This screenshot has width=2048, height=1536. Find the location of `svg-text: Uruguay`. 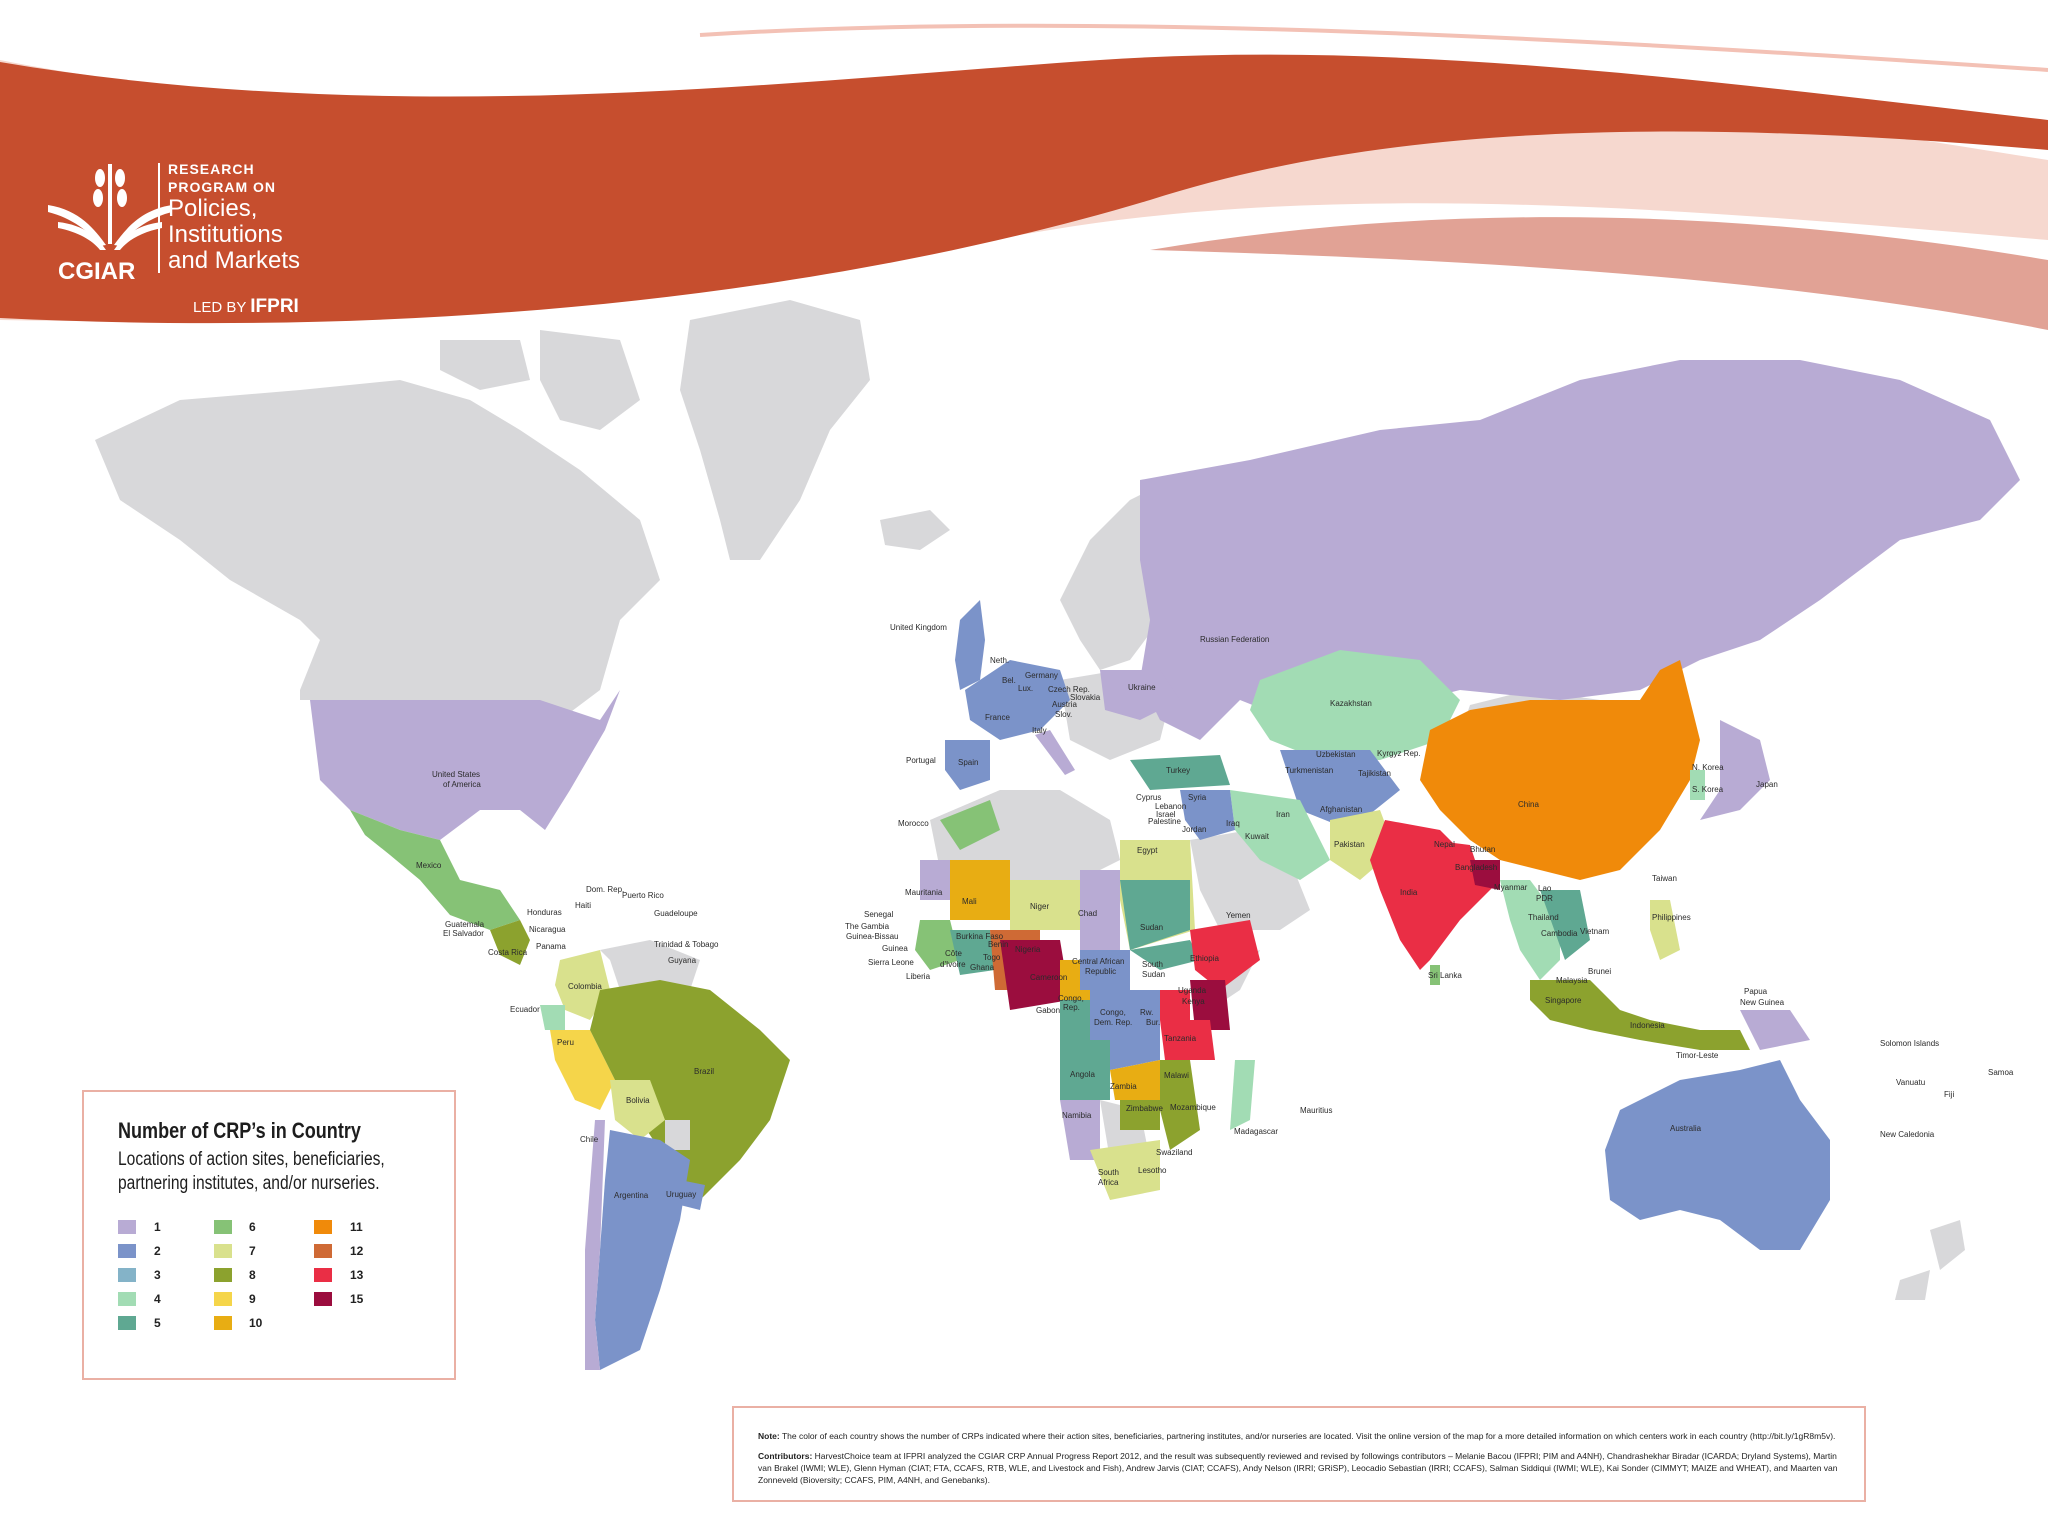

svg-text: Uruguay is located at coordinates (681, 1194).